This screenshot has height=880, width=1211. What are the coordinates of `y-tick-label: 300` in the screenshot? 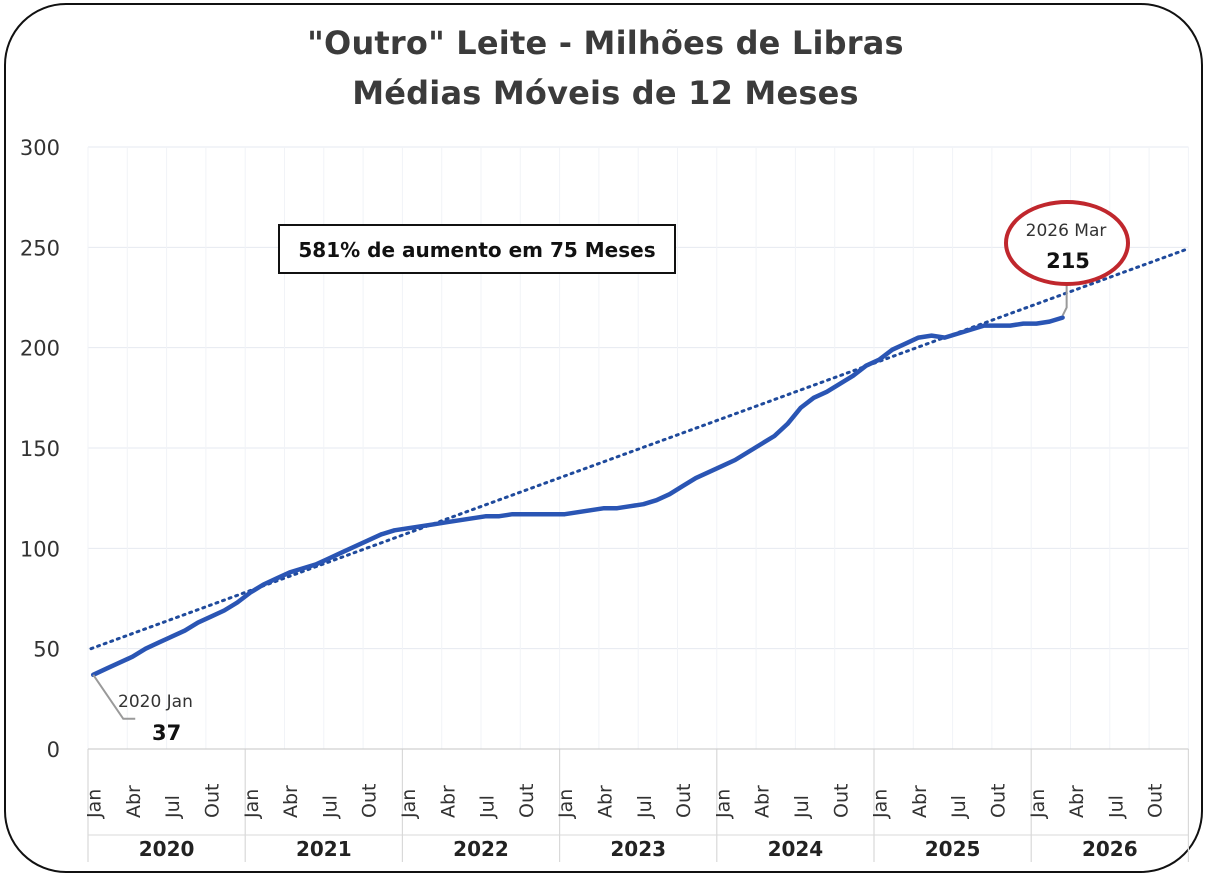 It's located at (40, 148).